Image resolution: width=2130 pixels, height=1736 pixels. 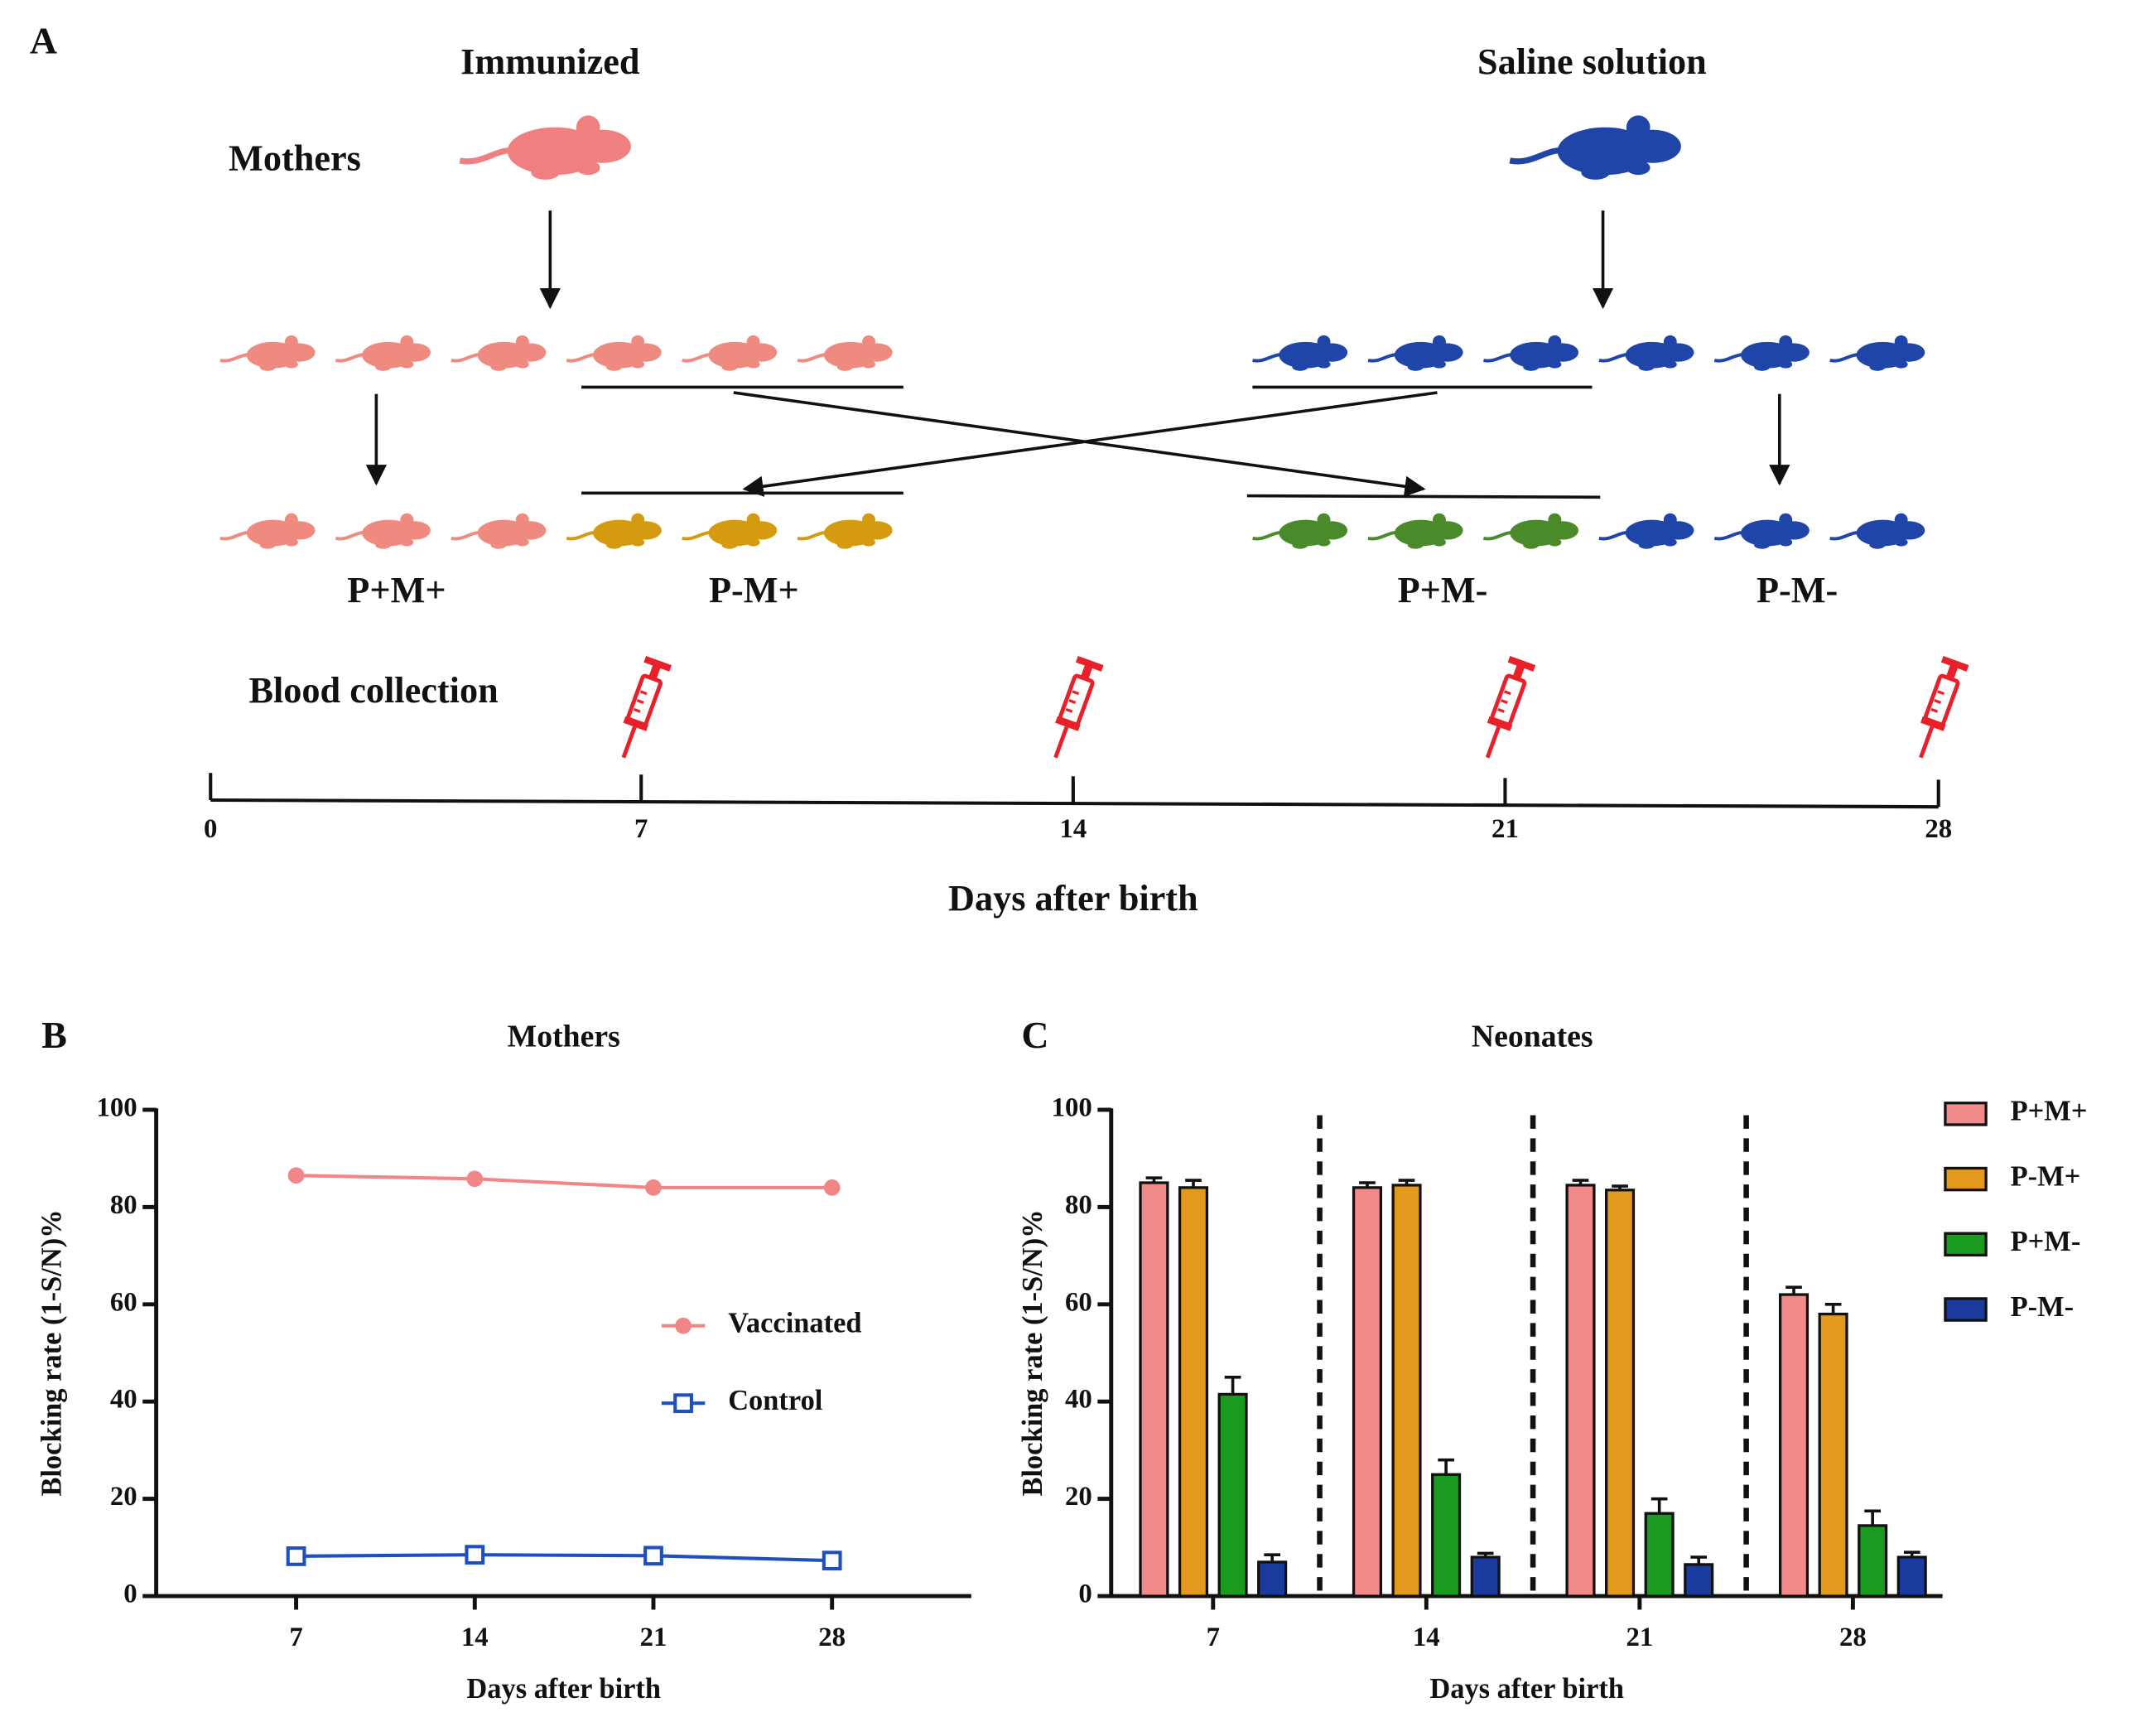 What do you see at coordinates (397, 590) in the screenshot?
I see `group-label: P+M+` at bounding box center [397, 590].